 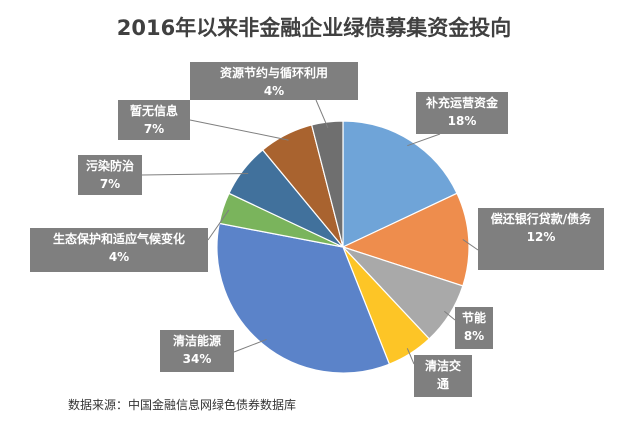 I want to click on data-label: 资源节约与循环利用 4%, so click(x=274, y=81).